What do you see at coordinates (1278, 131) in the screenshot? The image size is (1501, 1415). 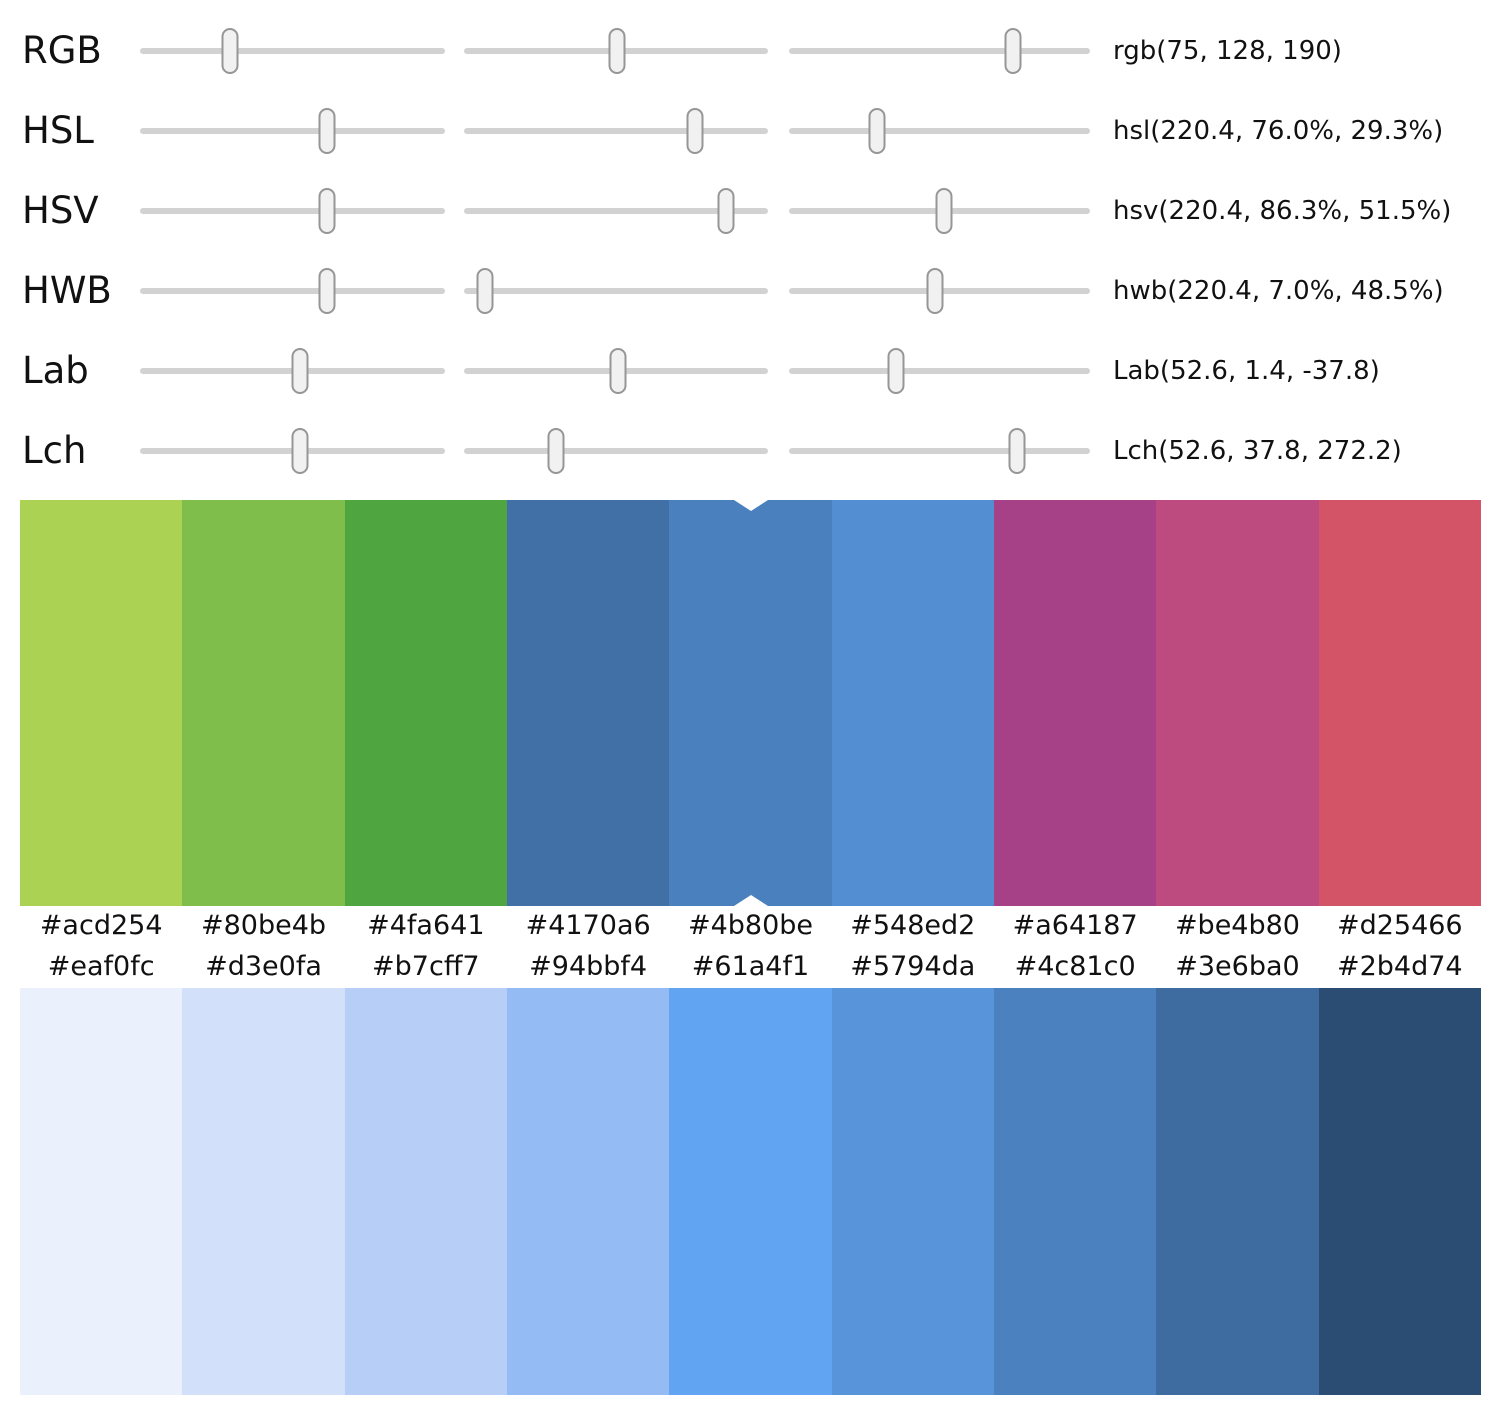 I see `slider-value-readout: hsl(220.4, 76.0%, 29.3%)` at bounding box center [1278, 131].